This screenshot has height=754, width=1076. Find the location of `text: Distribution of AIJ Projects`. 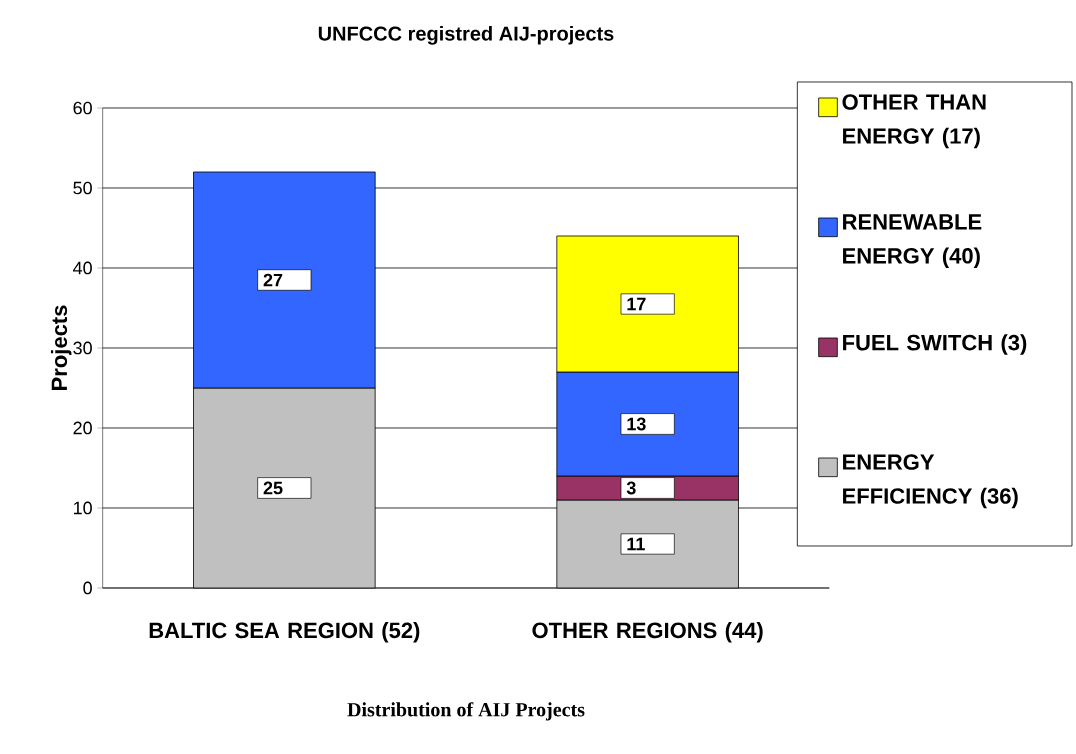

text: Distribution of AIJ Projects is located at coordinates (466, 711).